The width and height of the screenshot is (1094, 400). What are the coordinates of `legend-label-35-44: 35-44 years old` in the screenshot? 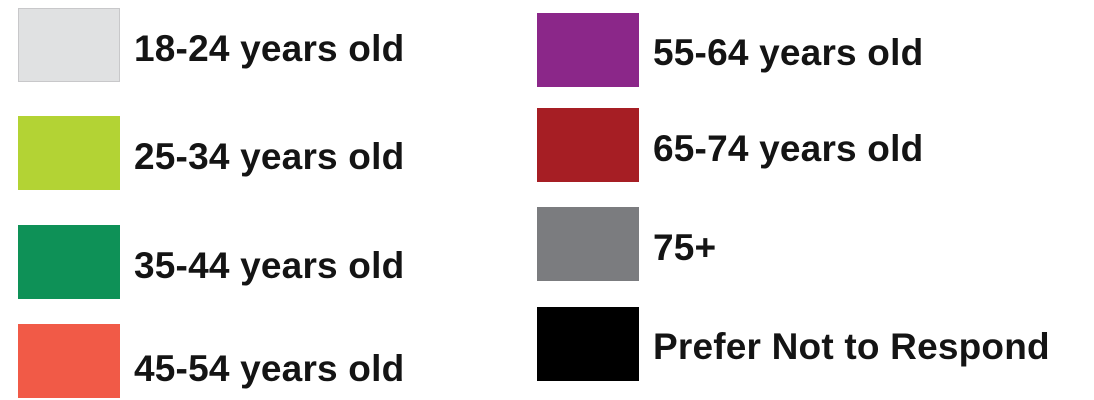 It's located at (269, 265).